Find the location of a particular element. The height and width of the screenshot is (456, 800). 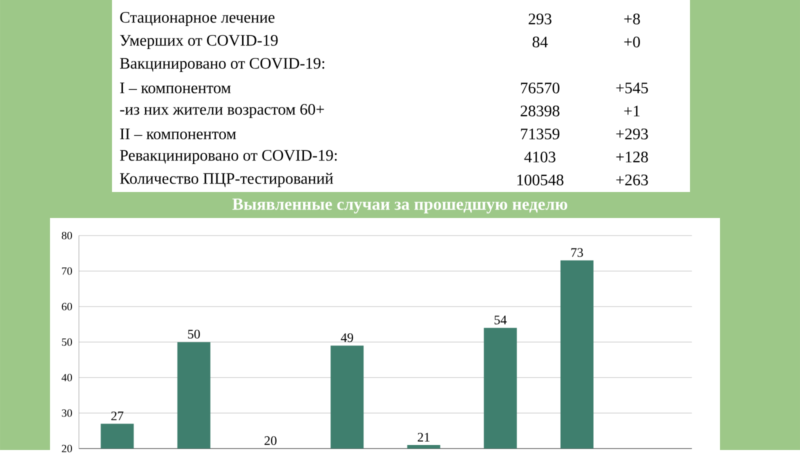

chart-title: Выявленные случаи за прошедшую неделю is located at coordinates (400, 206).